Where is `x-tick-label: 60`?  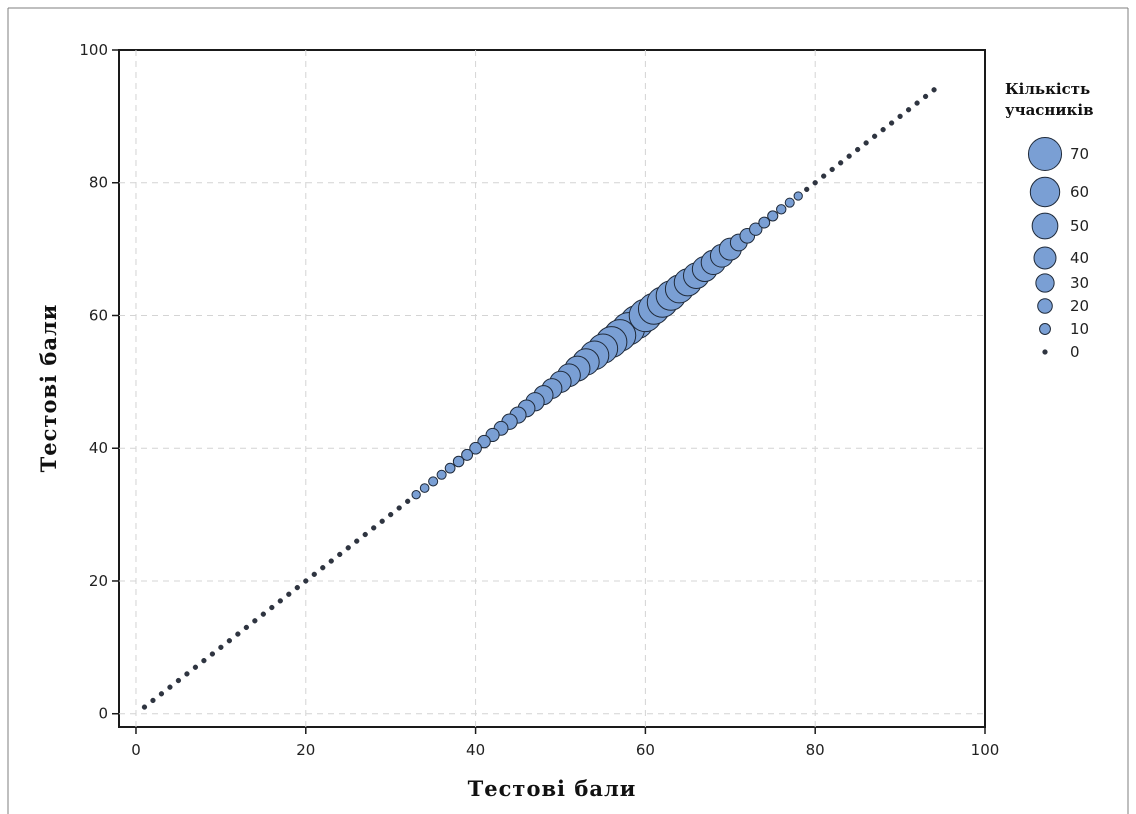 x-tick-label: 60 is located at coordinates (645, 750).